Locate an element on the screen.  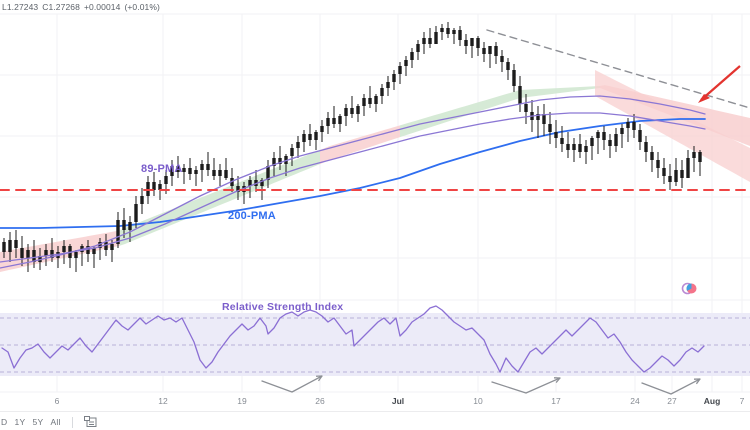
x-axis-tick: Aug is located at coordinates (712, 401).